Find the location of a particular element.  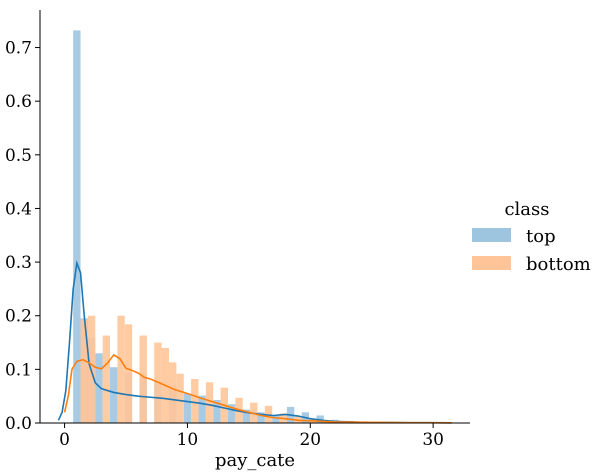

x-tick-label: 20 is located at coordinates (310, 440).